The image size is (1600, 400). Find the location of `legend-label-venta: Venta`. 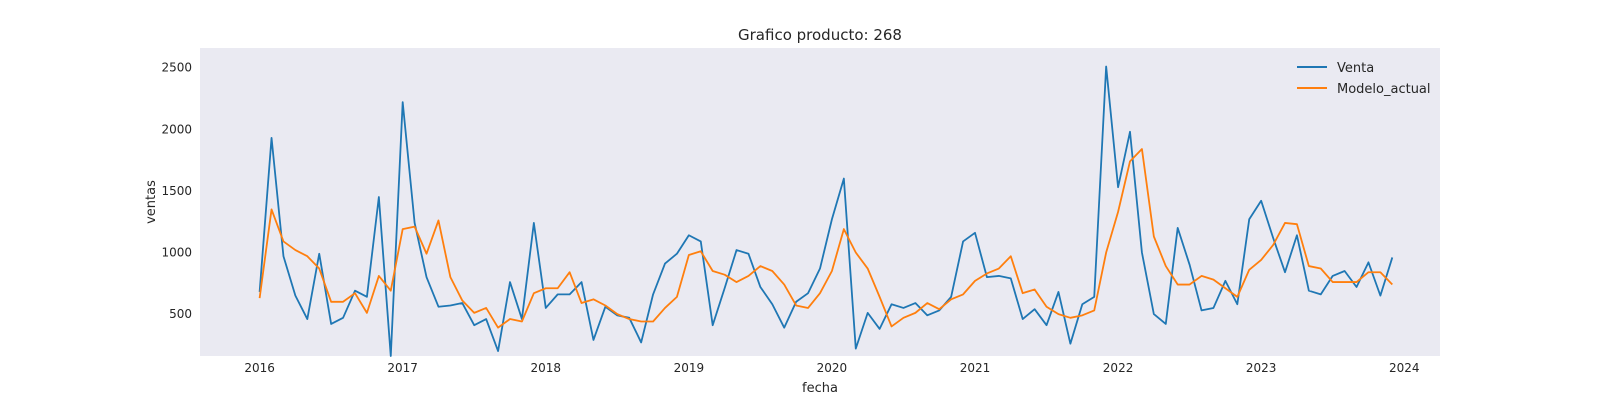

legend-label-venta: Venta is located at coordinates (1355, 68).